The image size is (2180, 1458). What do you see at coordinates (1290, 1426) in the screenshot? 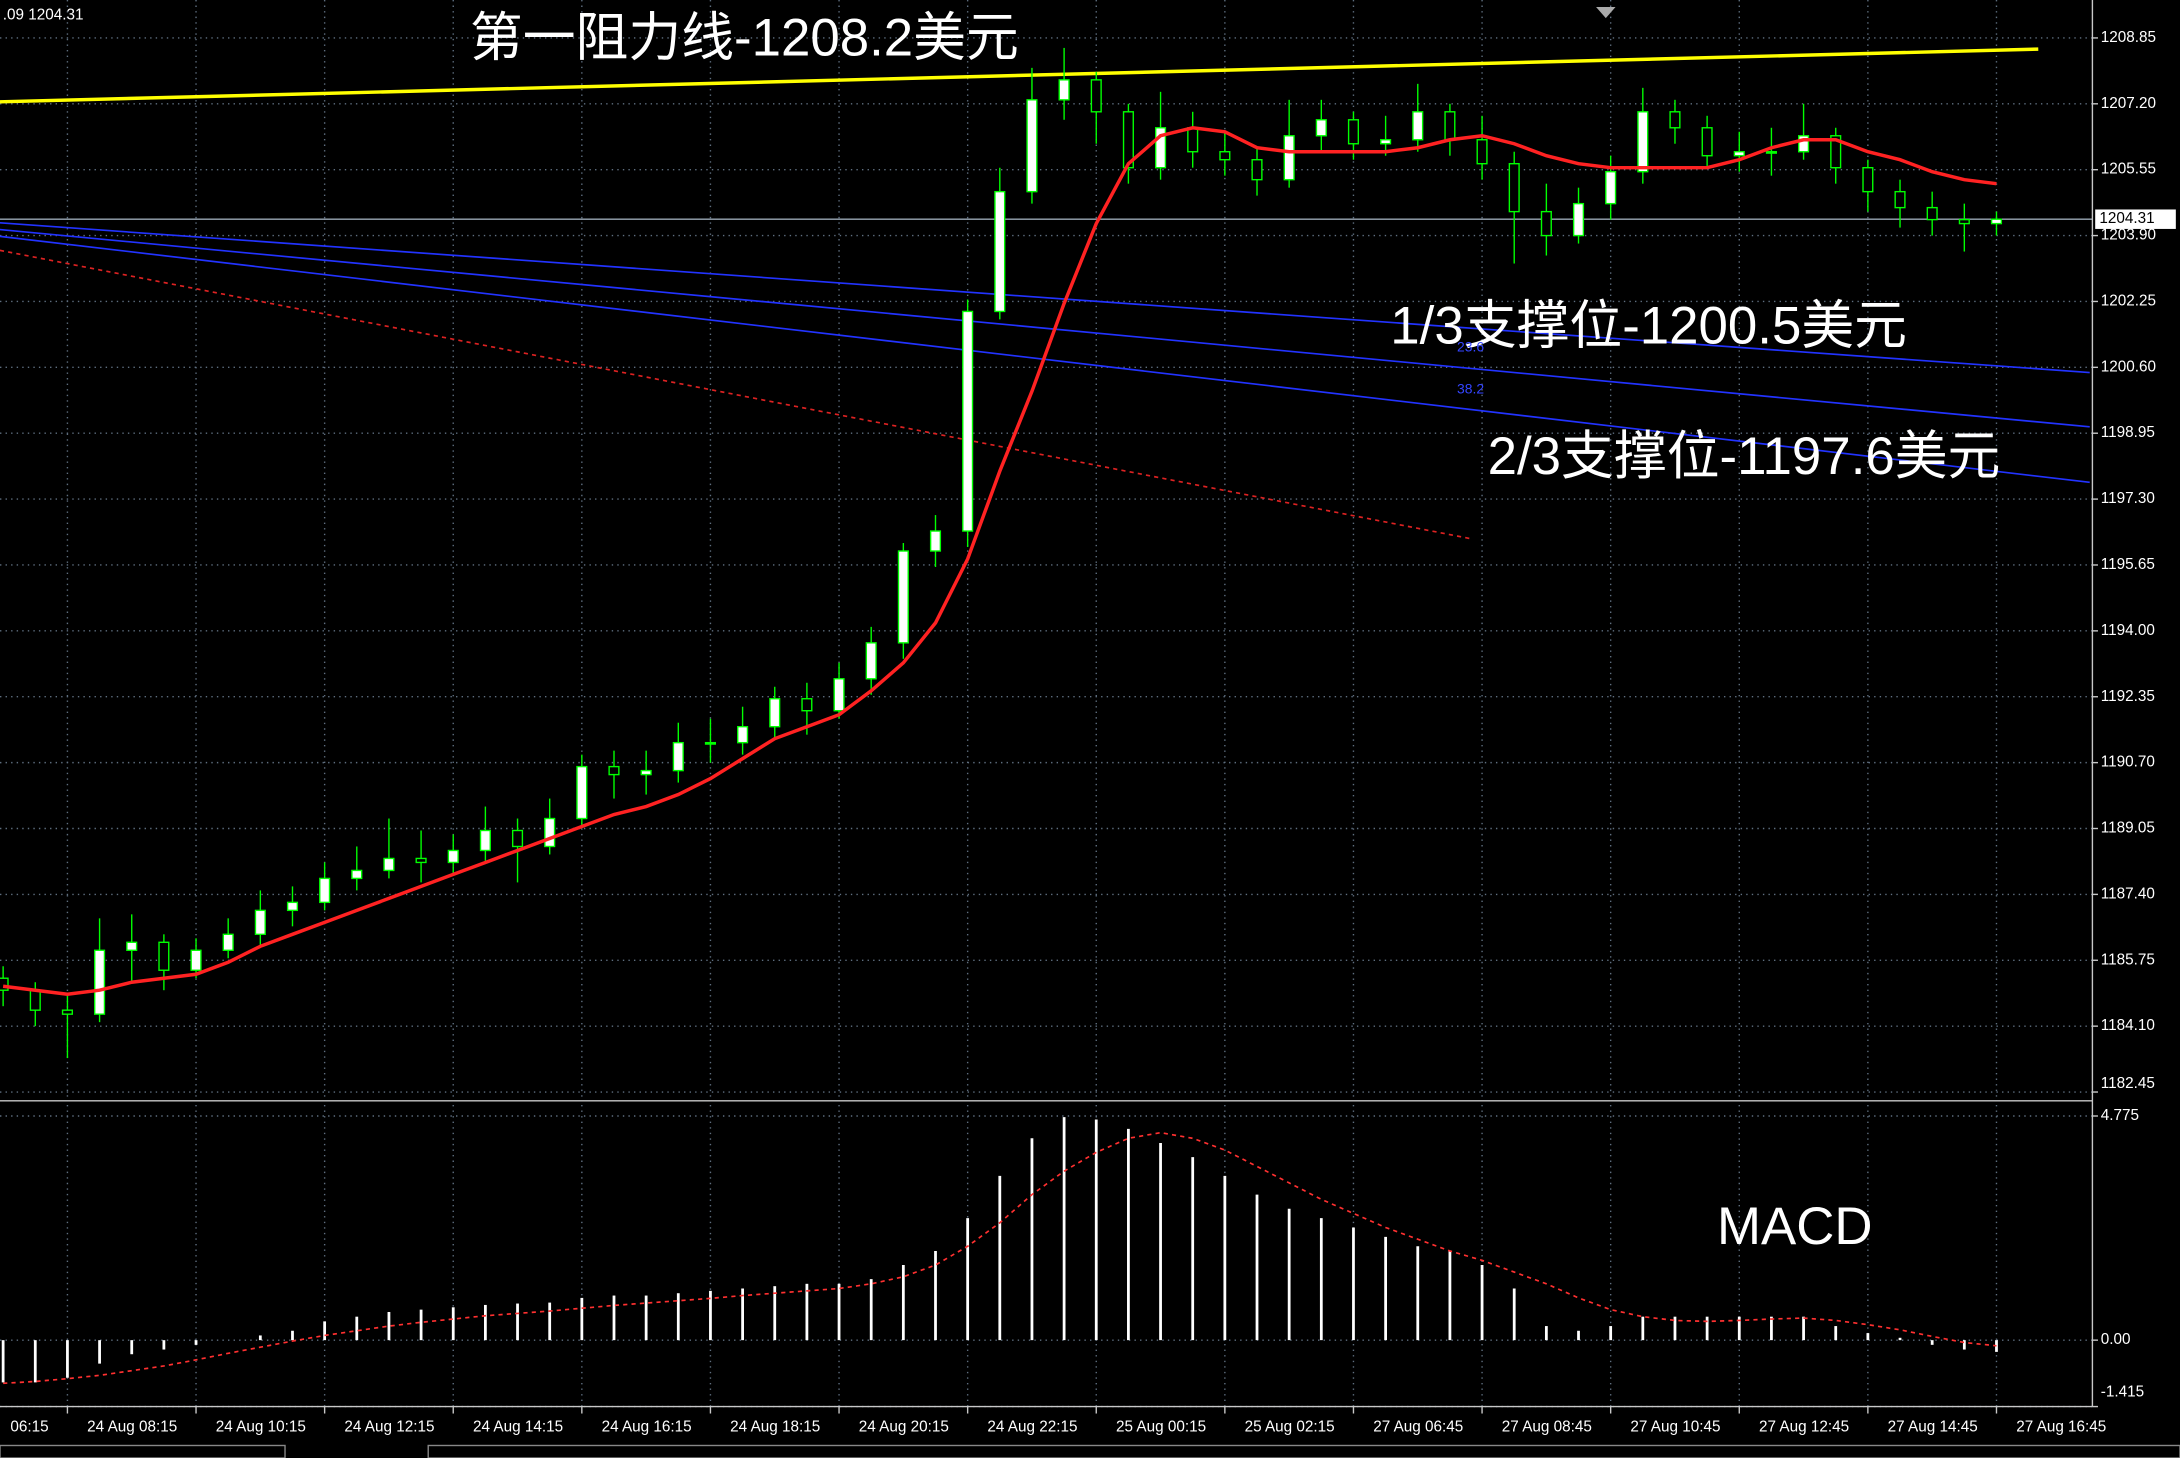
I see `x-tick-label: 25 Aug 02:15` at bounding box center [1290, 1426].